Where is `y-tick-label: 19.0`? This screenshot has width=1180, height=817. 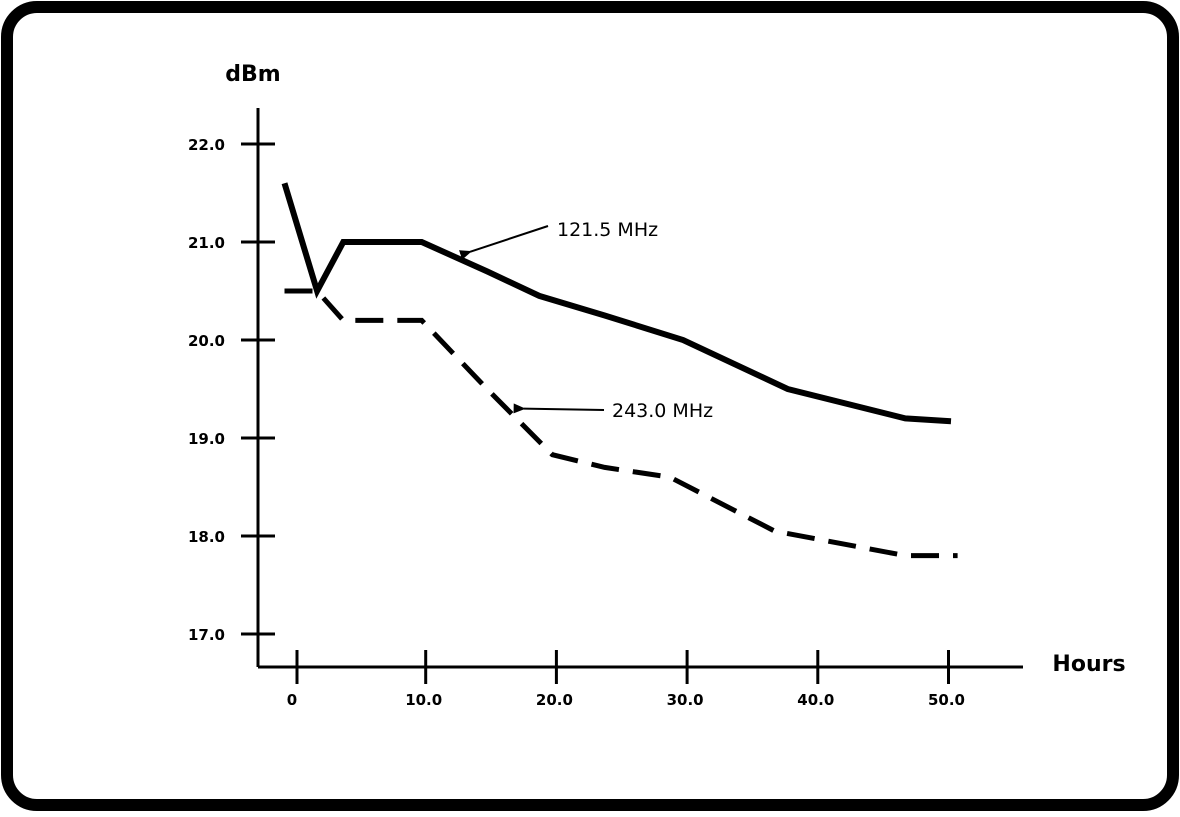
y-tick-label: 19.0 is located at coordinates (206, 439).